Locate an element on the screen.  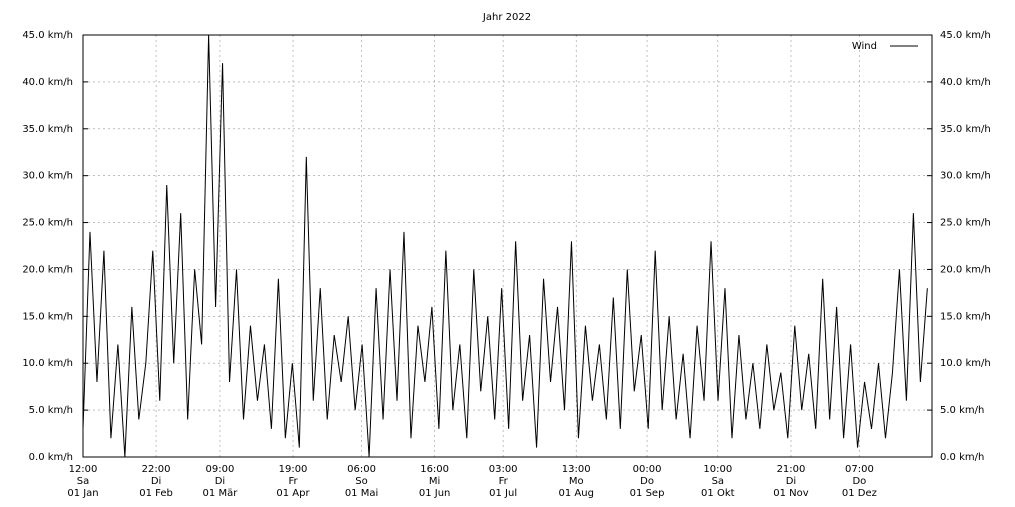
y2-tick-label: 45.0 km/h is located at coordinates (965, 35).